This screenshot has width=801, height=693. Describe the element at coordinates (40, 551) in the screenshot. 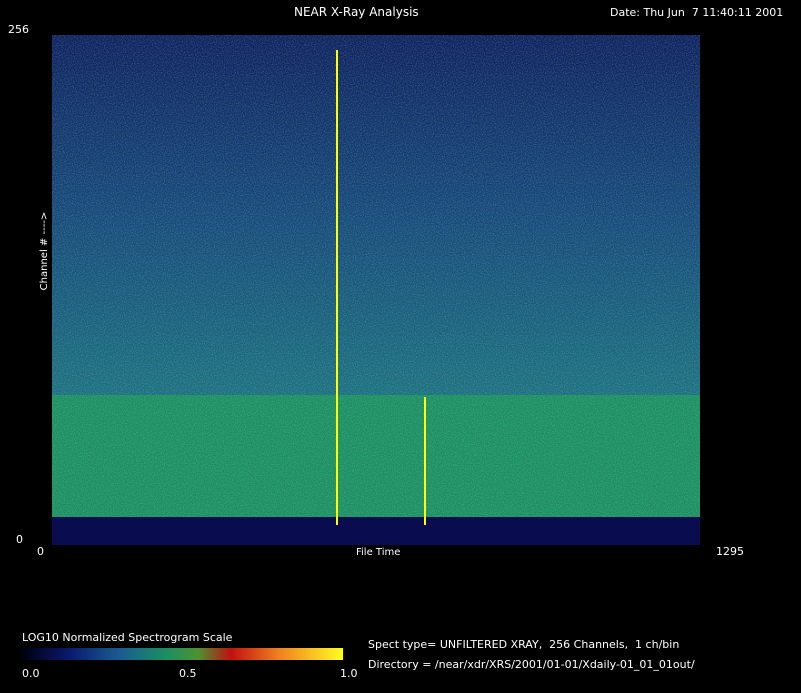

I see `x-min: 0` at that location.